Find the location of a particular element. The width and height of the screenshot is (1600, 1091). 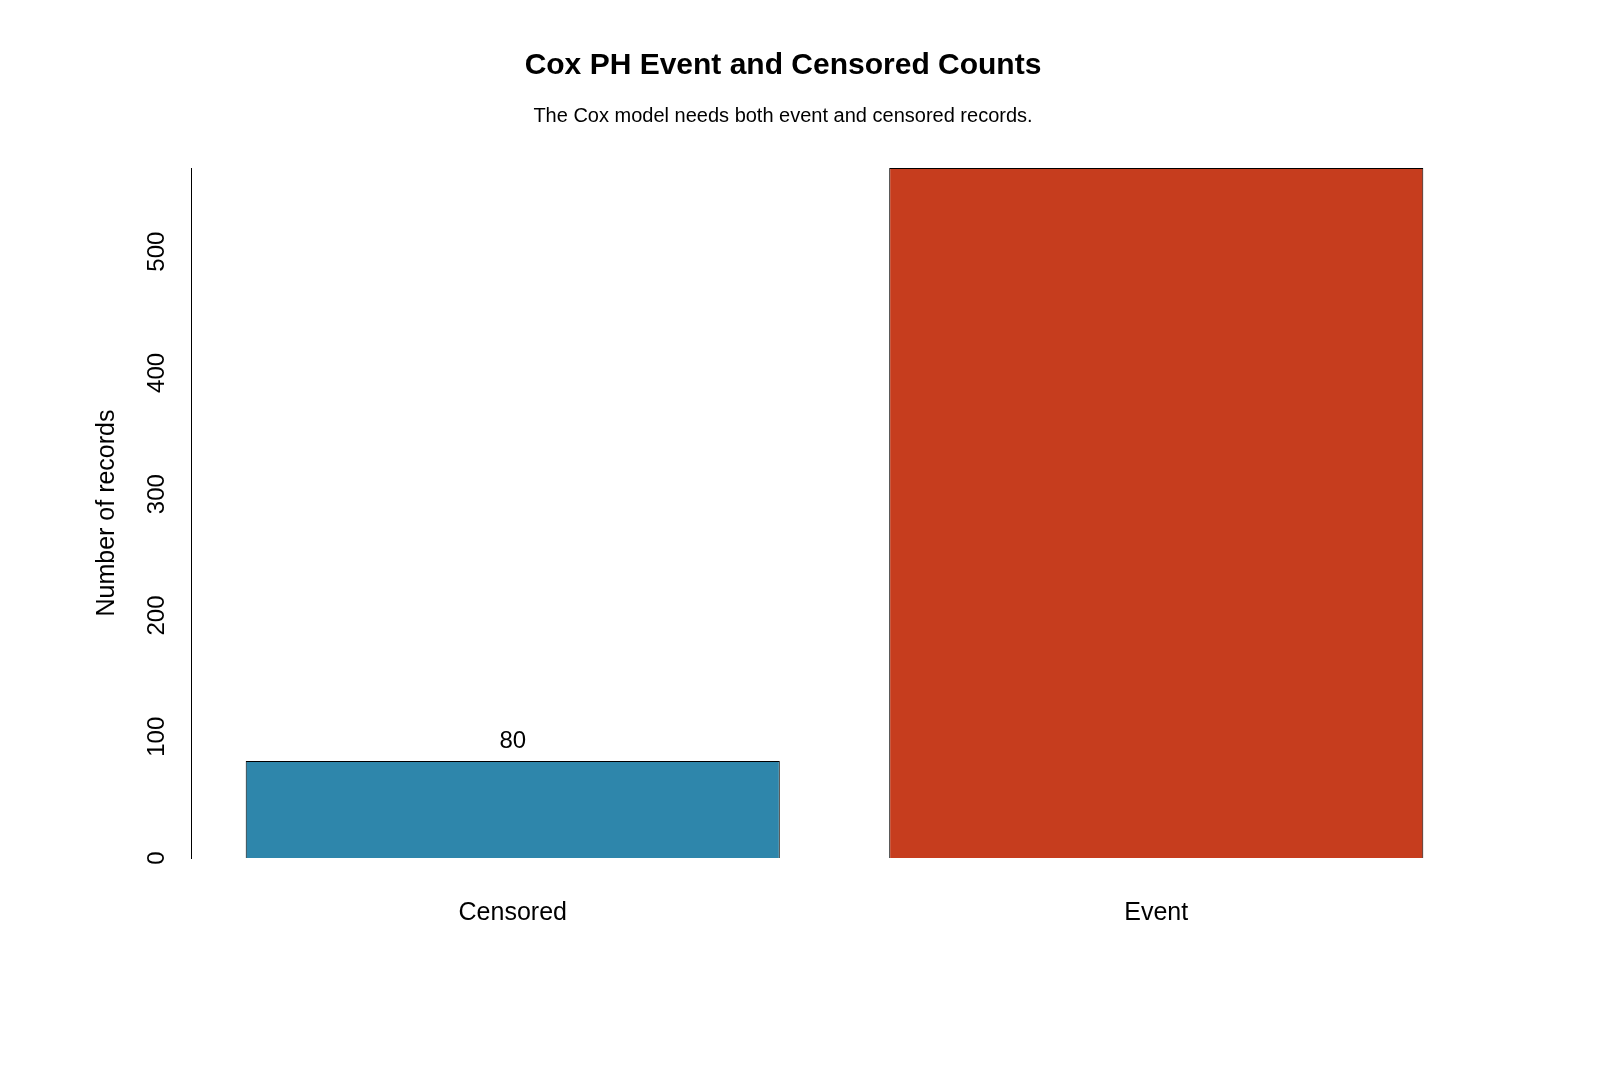

y-tick-label: 500 is located at coordinates (155, 251).